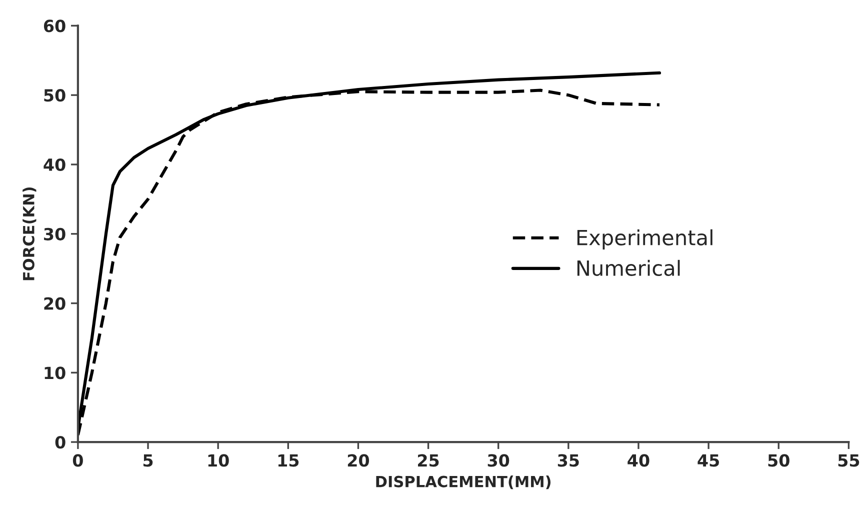 The image size is (866, 514). I want to click on x-tick-label: 5, so click(148, 460).